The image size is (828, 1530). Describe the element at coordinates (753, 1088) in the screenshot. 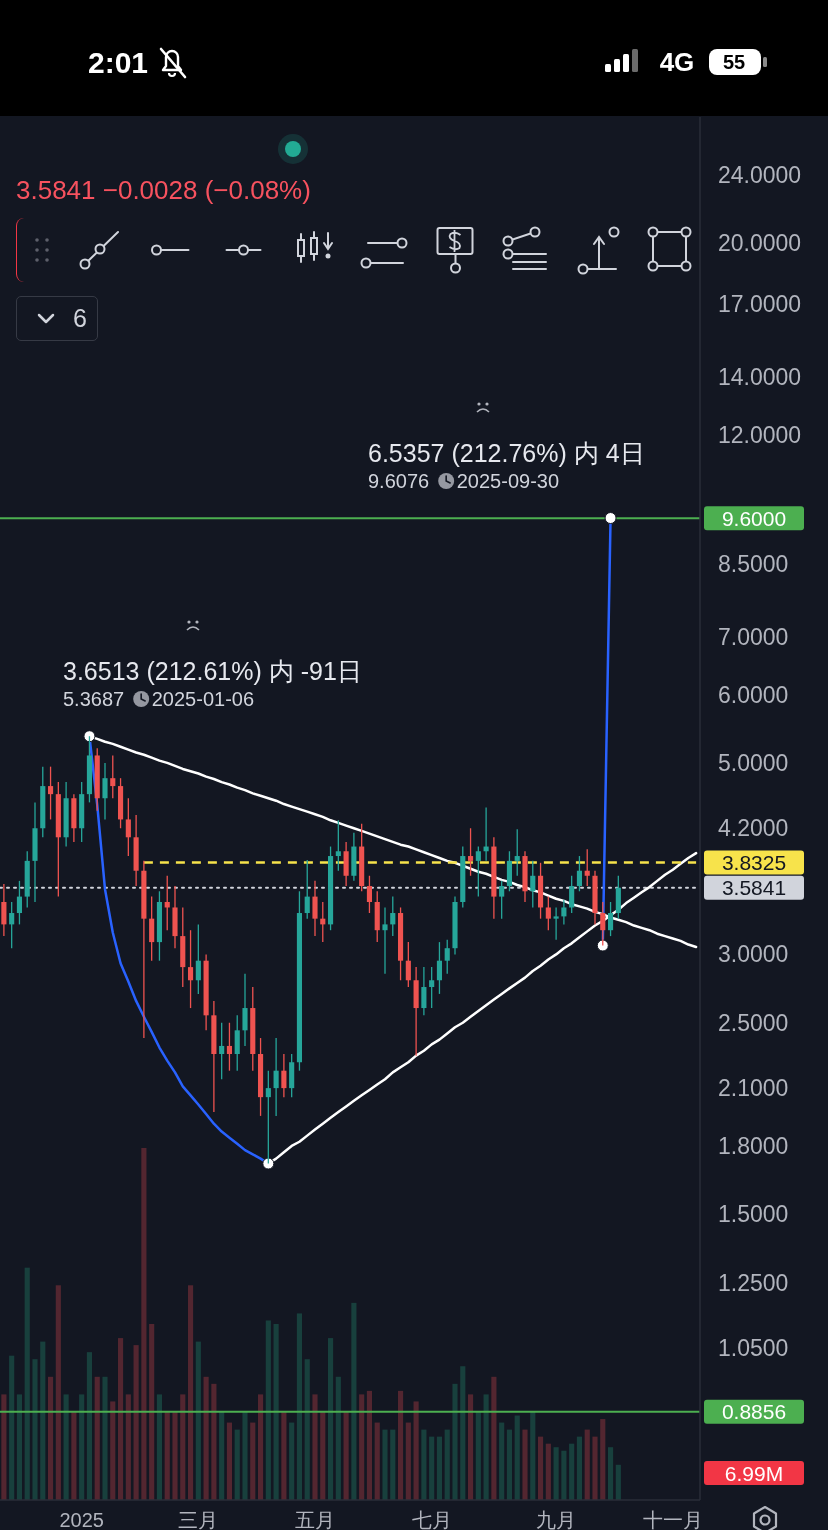

I see `y-tick-label: 2.1000` at that location.